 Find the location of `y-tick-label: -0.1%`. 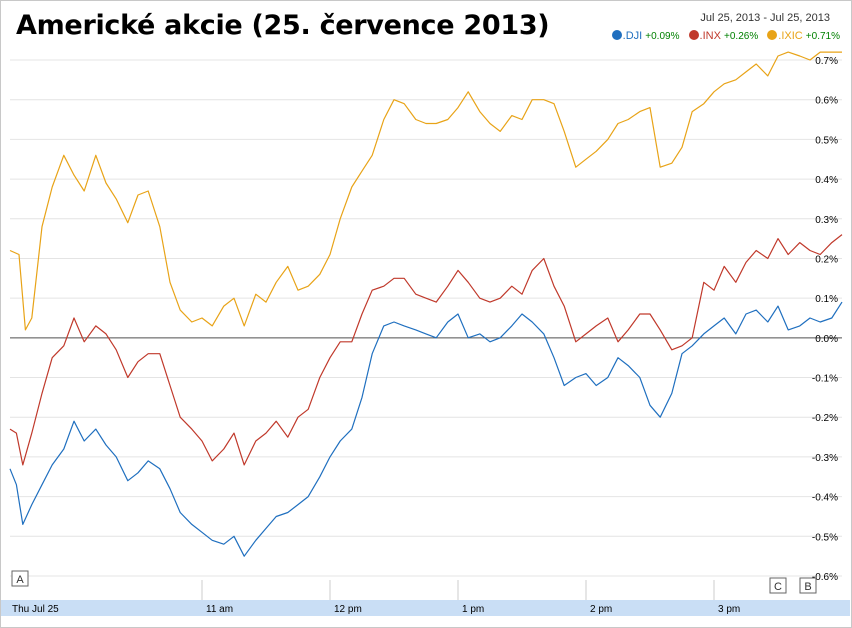

y-tick-label: -0.1% is located at coordinates (825, 379).